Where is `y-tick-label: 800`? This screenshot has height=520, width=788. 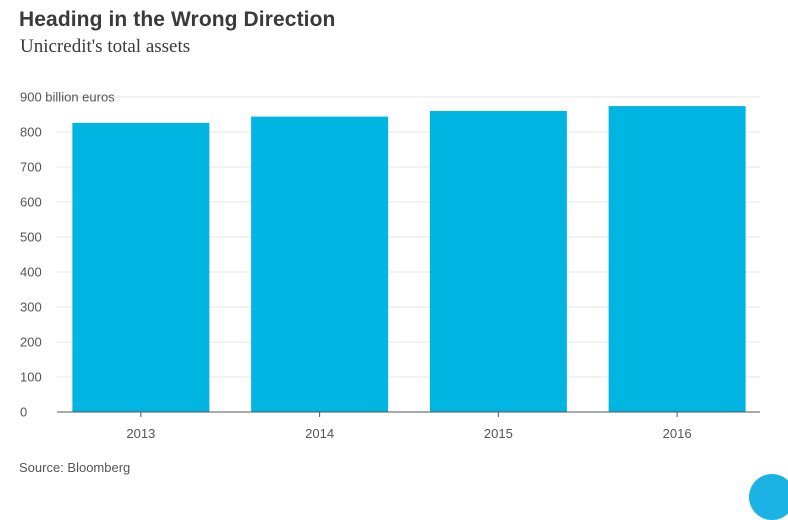
y-tick-label: 800 is located at coordinates (31, 132).